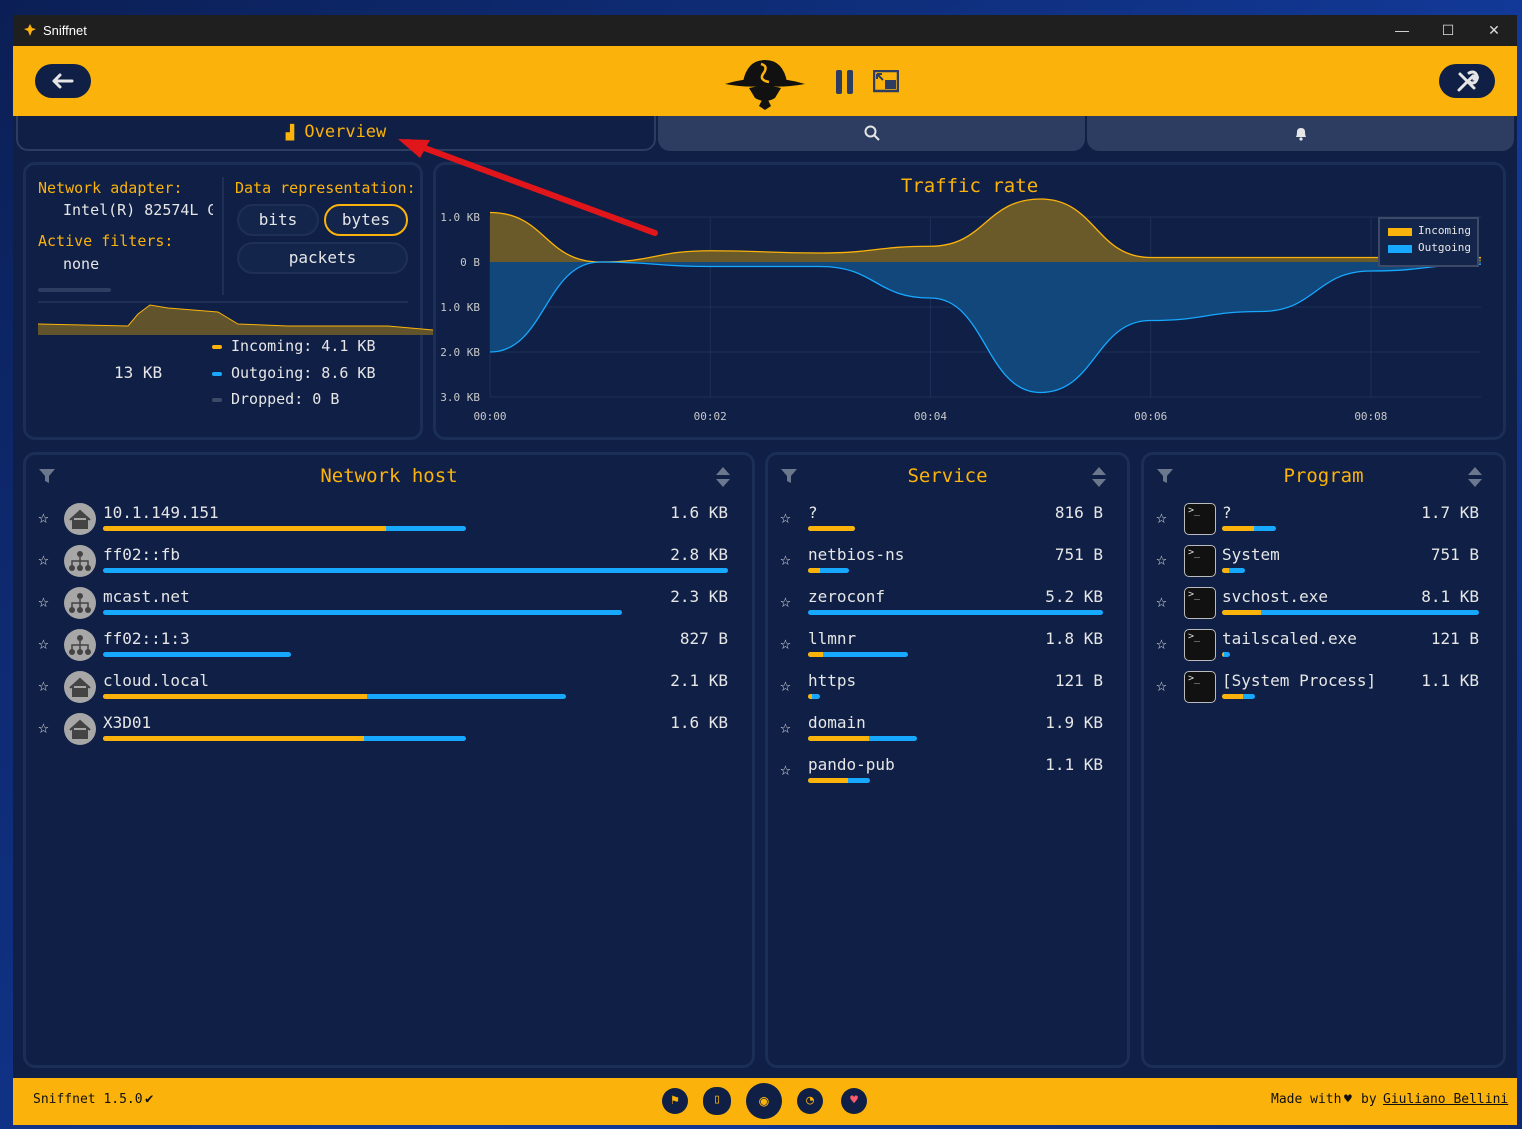 This screenshot has height=1129, width=1522. I want to click on author-link: Giuliano Bellini, so click(1446, 1099).